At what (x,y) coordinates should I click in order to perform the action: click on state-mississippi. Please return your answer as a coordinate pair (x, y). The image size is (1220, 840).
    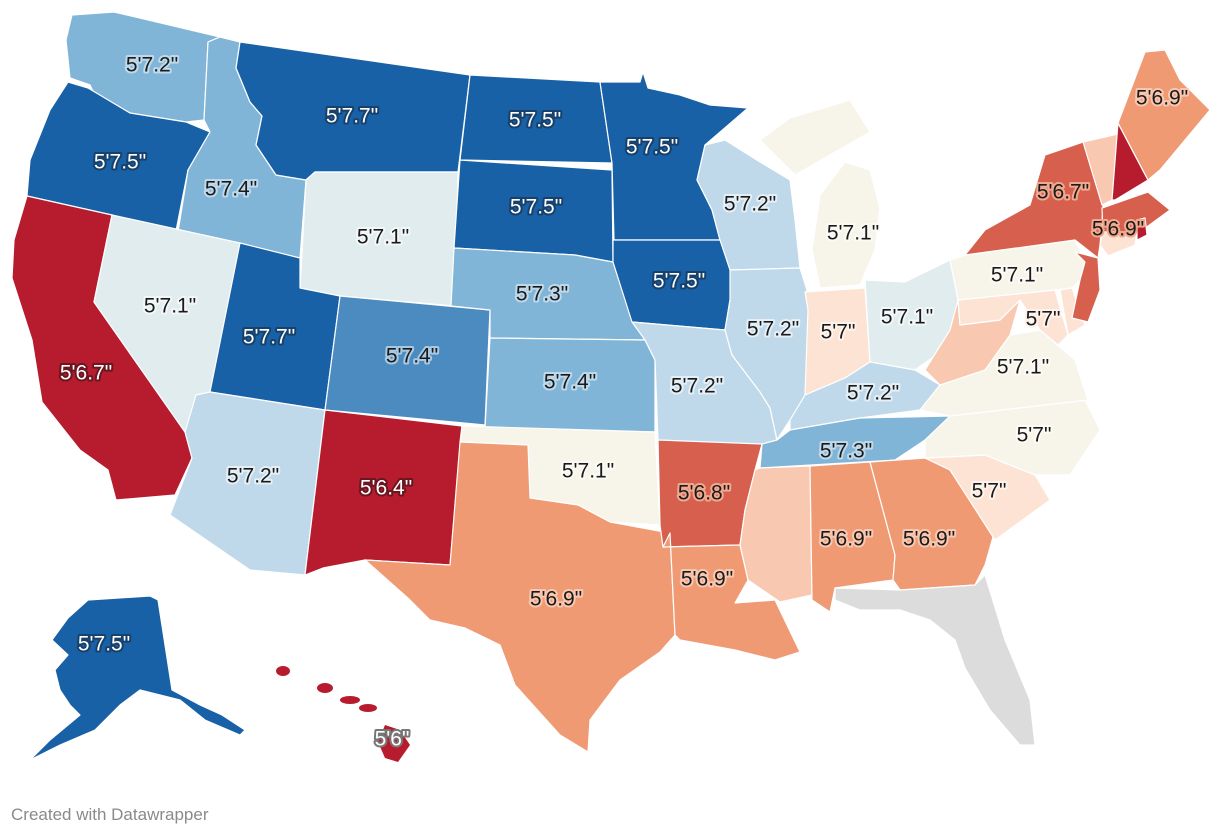
    Looking at the image, I should click on (776, 534).